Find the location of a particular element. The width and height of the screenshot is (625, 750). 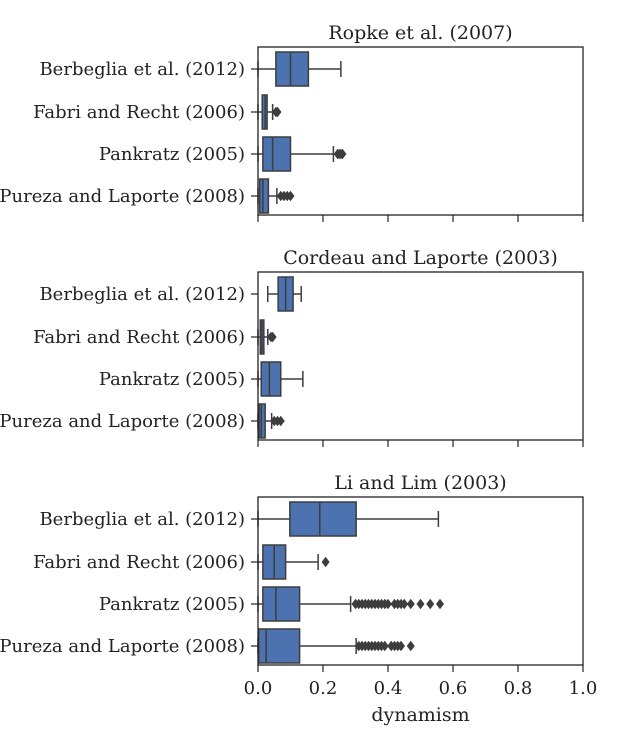

x-tick-label: 0.6 is located at coordinates (453, 688).